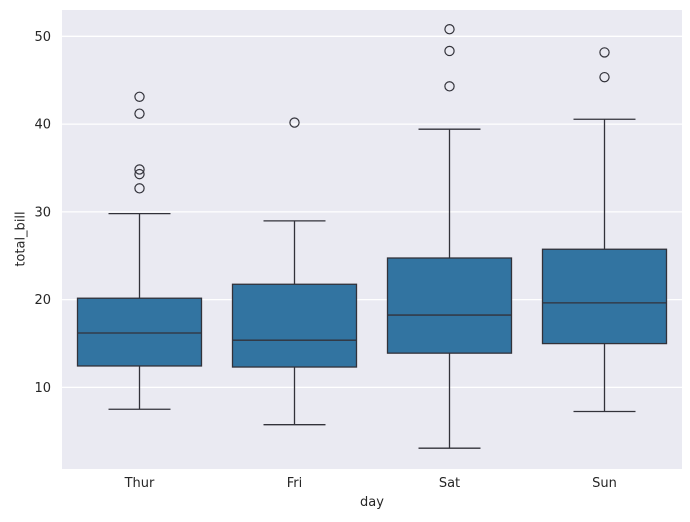 This screenshot has width=690, height=522. Describe the element at coordinates (604, 52) in the screenshot. I see `outlier-Sun-48.17` at that location.